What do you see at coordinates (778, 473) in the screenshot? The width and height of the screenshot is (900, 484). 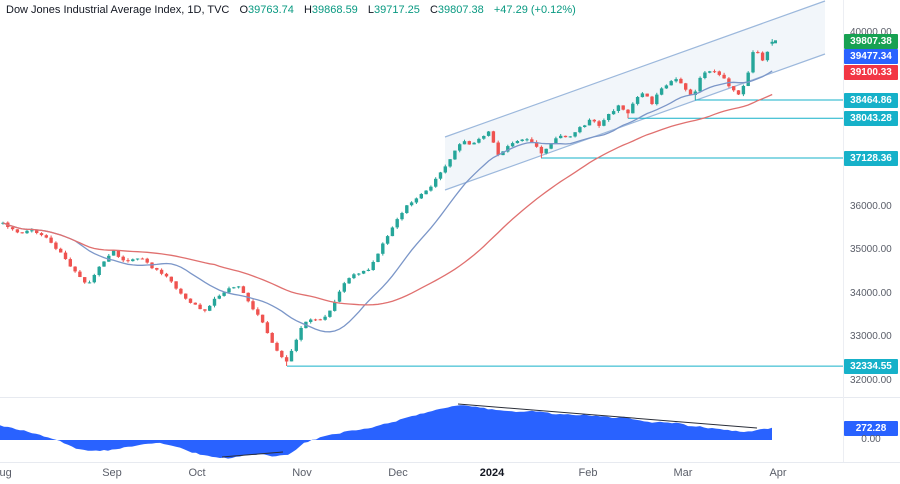 I see `time-axis-label: Apr` at bounding box center [778, 473].